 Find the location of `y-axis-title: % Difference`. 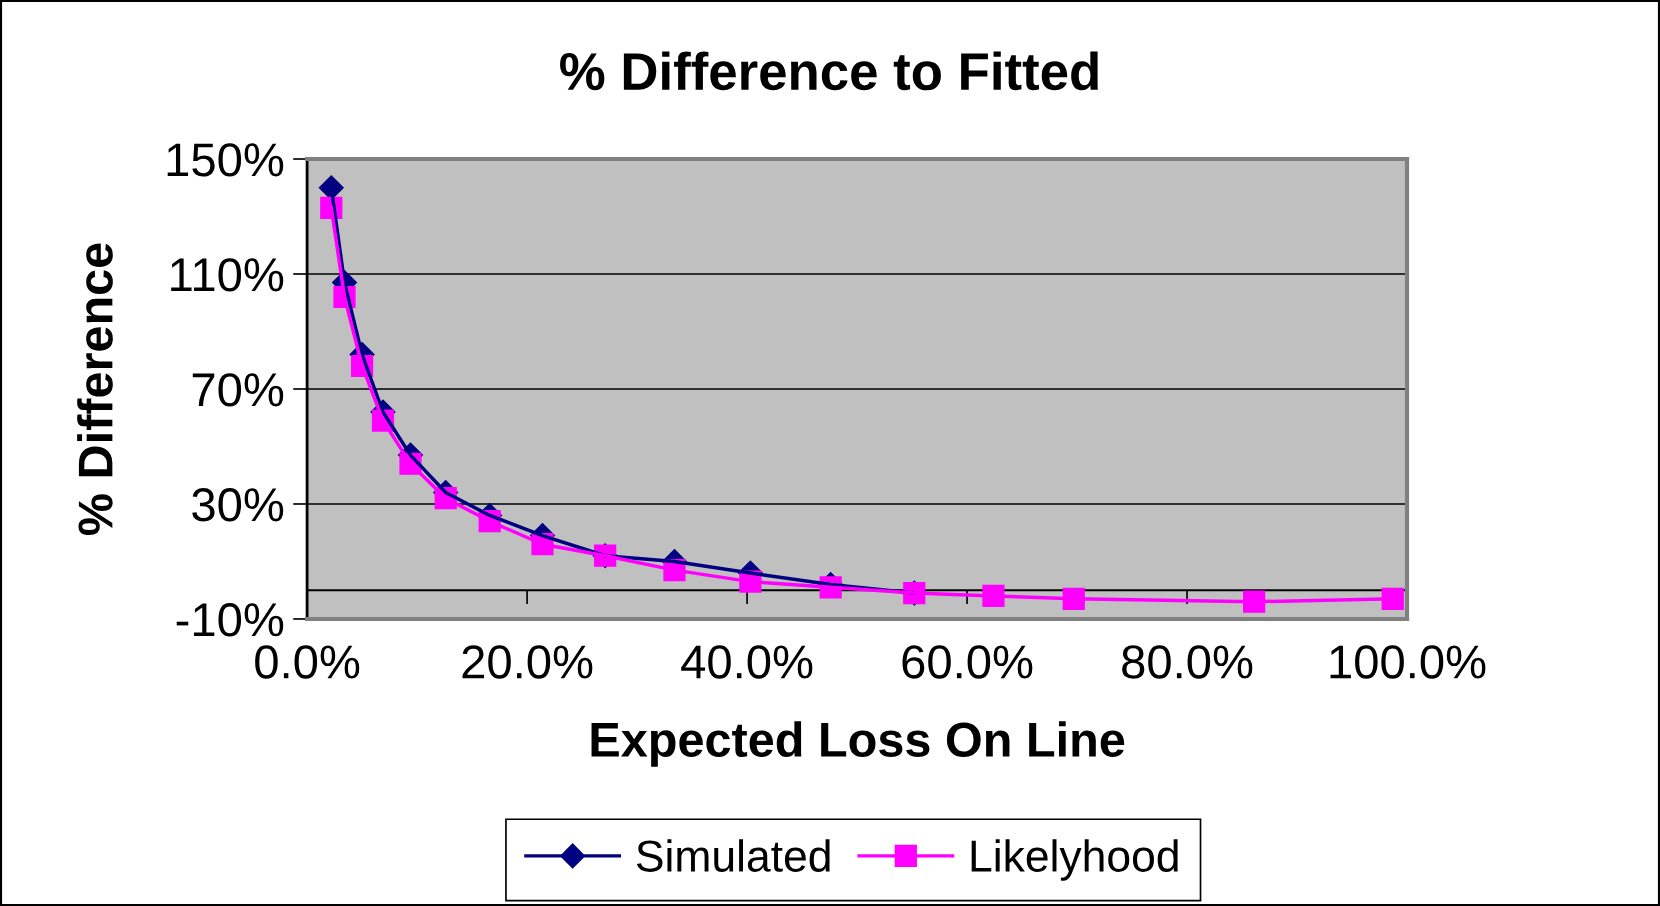

y-axis-title: % Difference is located at coordinates (95, 389).